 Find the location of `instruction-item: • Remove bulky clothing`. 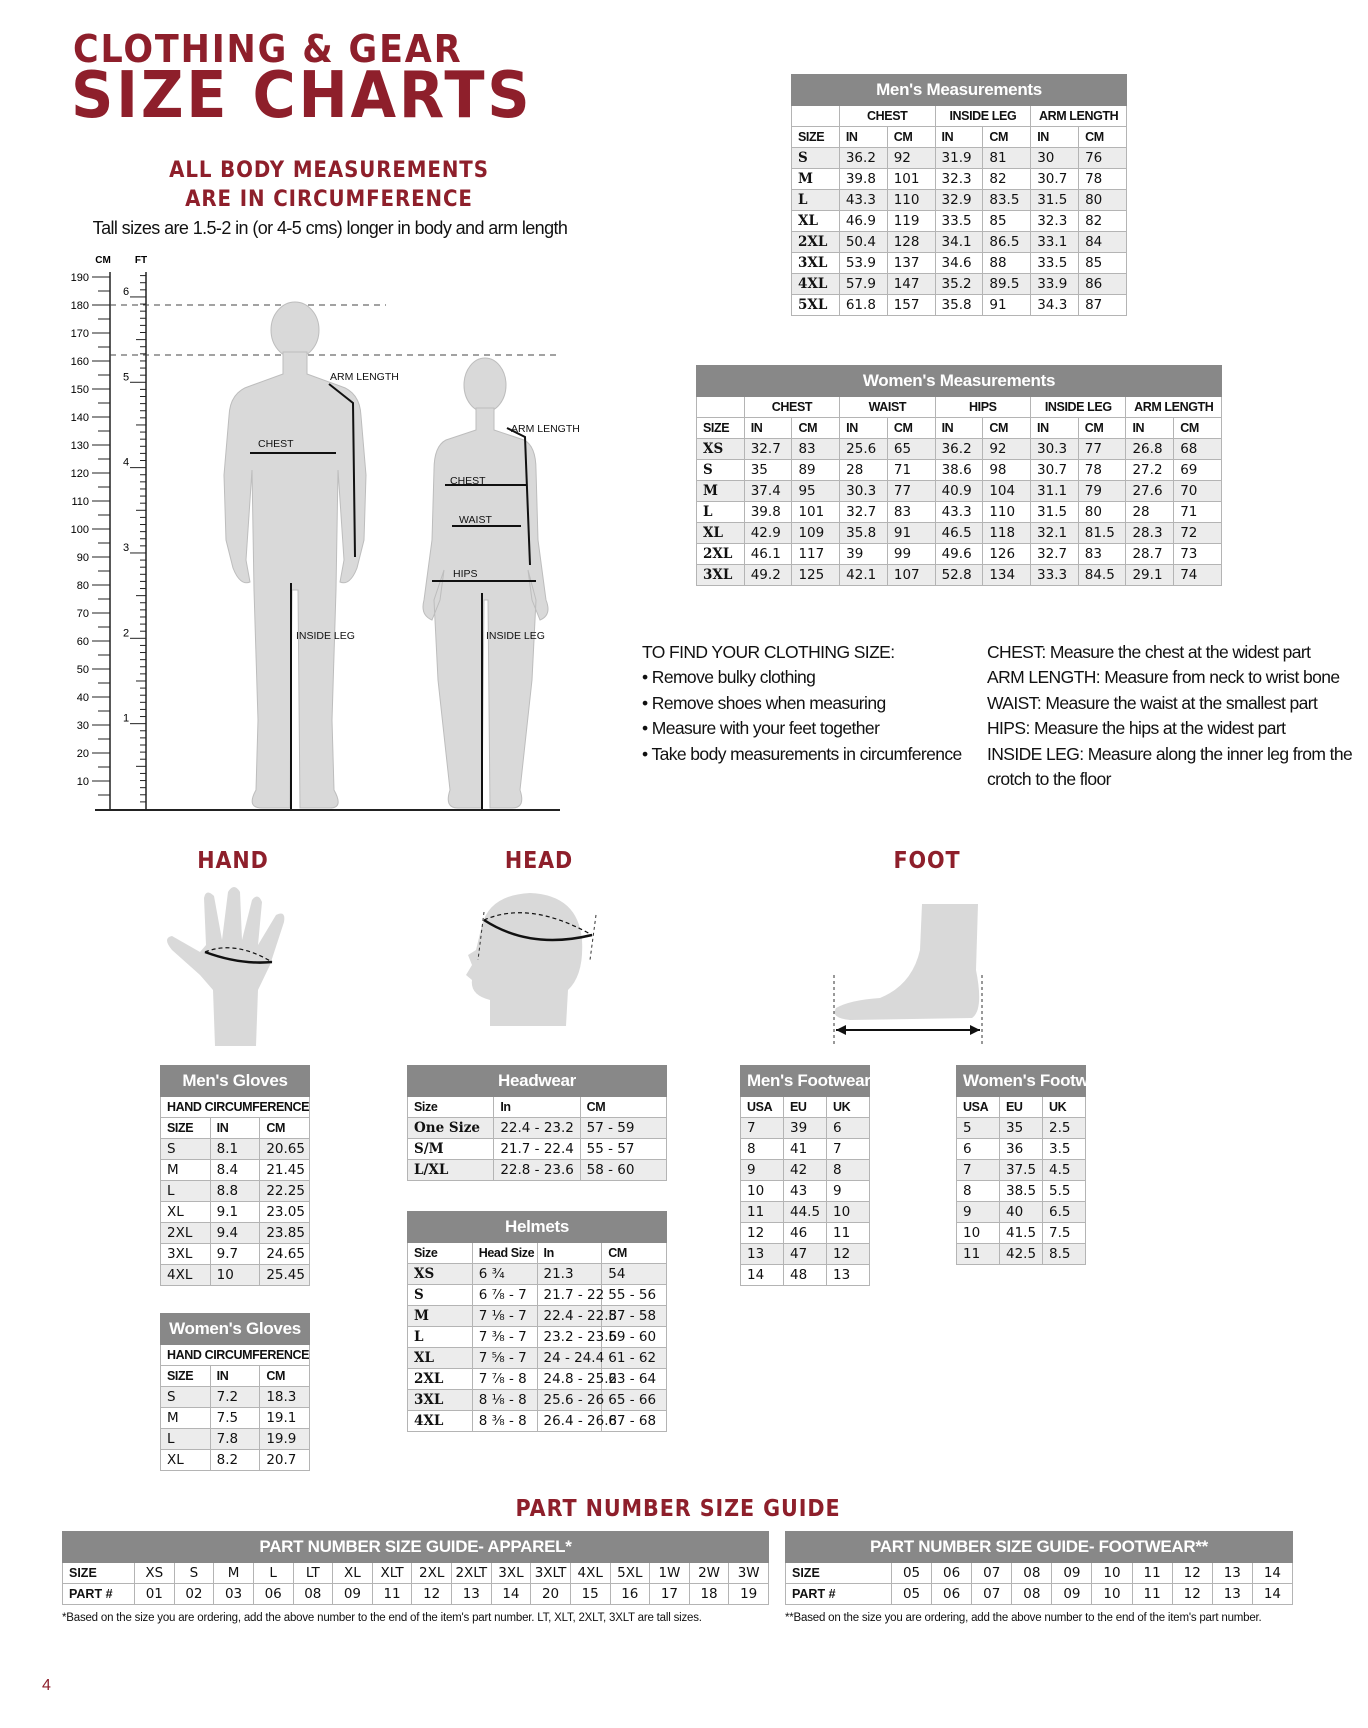

instruction-item: • Remove bulky clothing is located at coordinates (729, 677).